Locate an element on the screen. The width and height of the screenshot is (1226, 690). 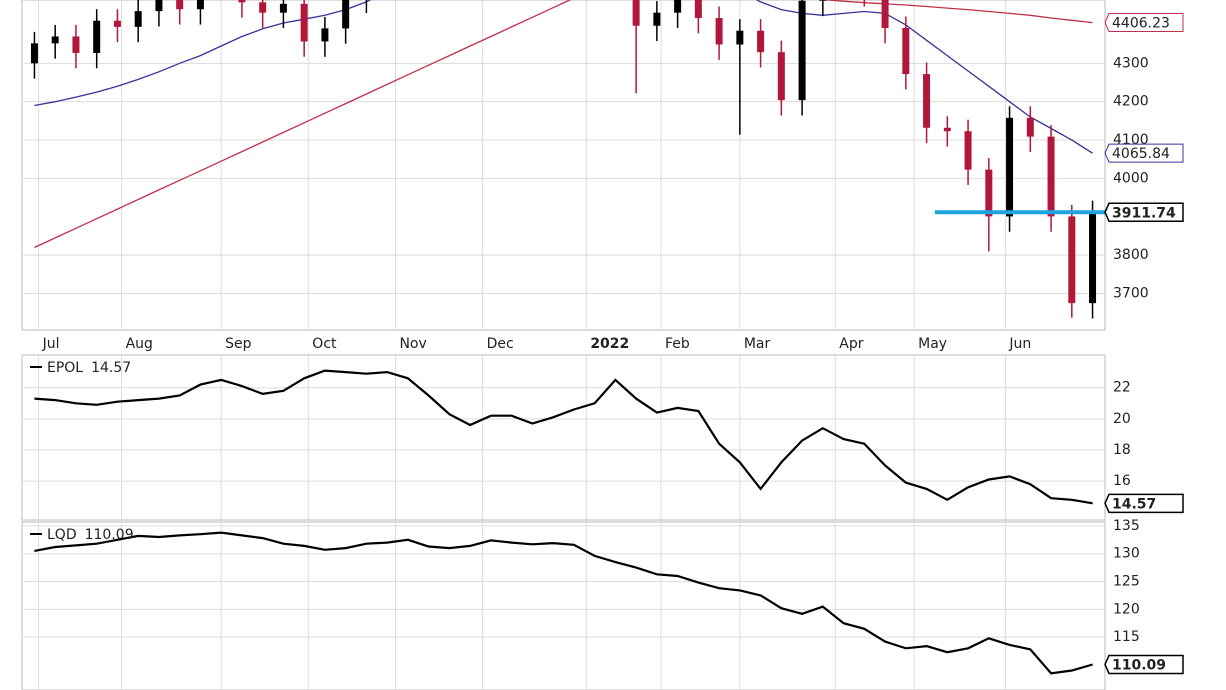
x-tick-label: Aug is located at coordinates (139, 344).